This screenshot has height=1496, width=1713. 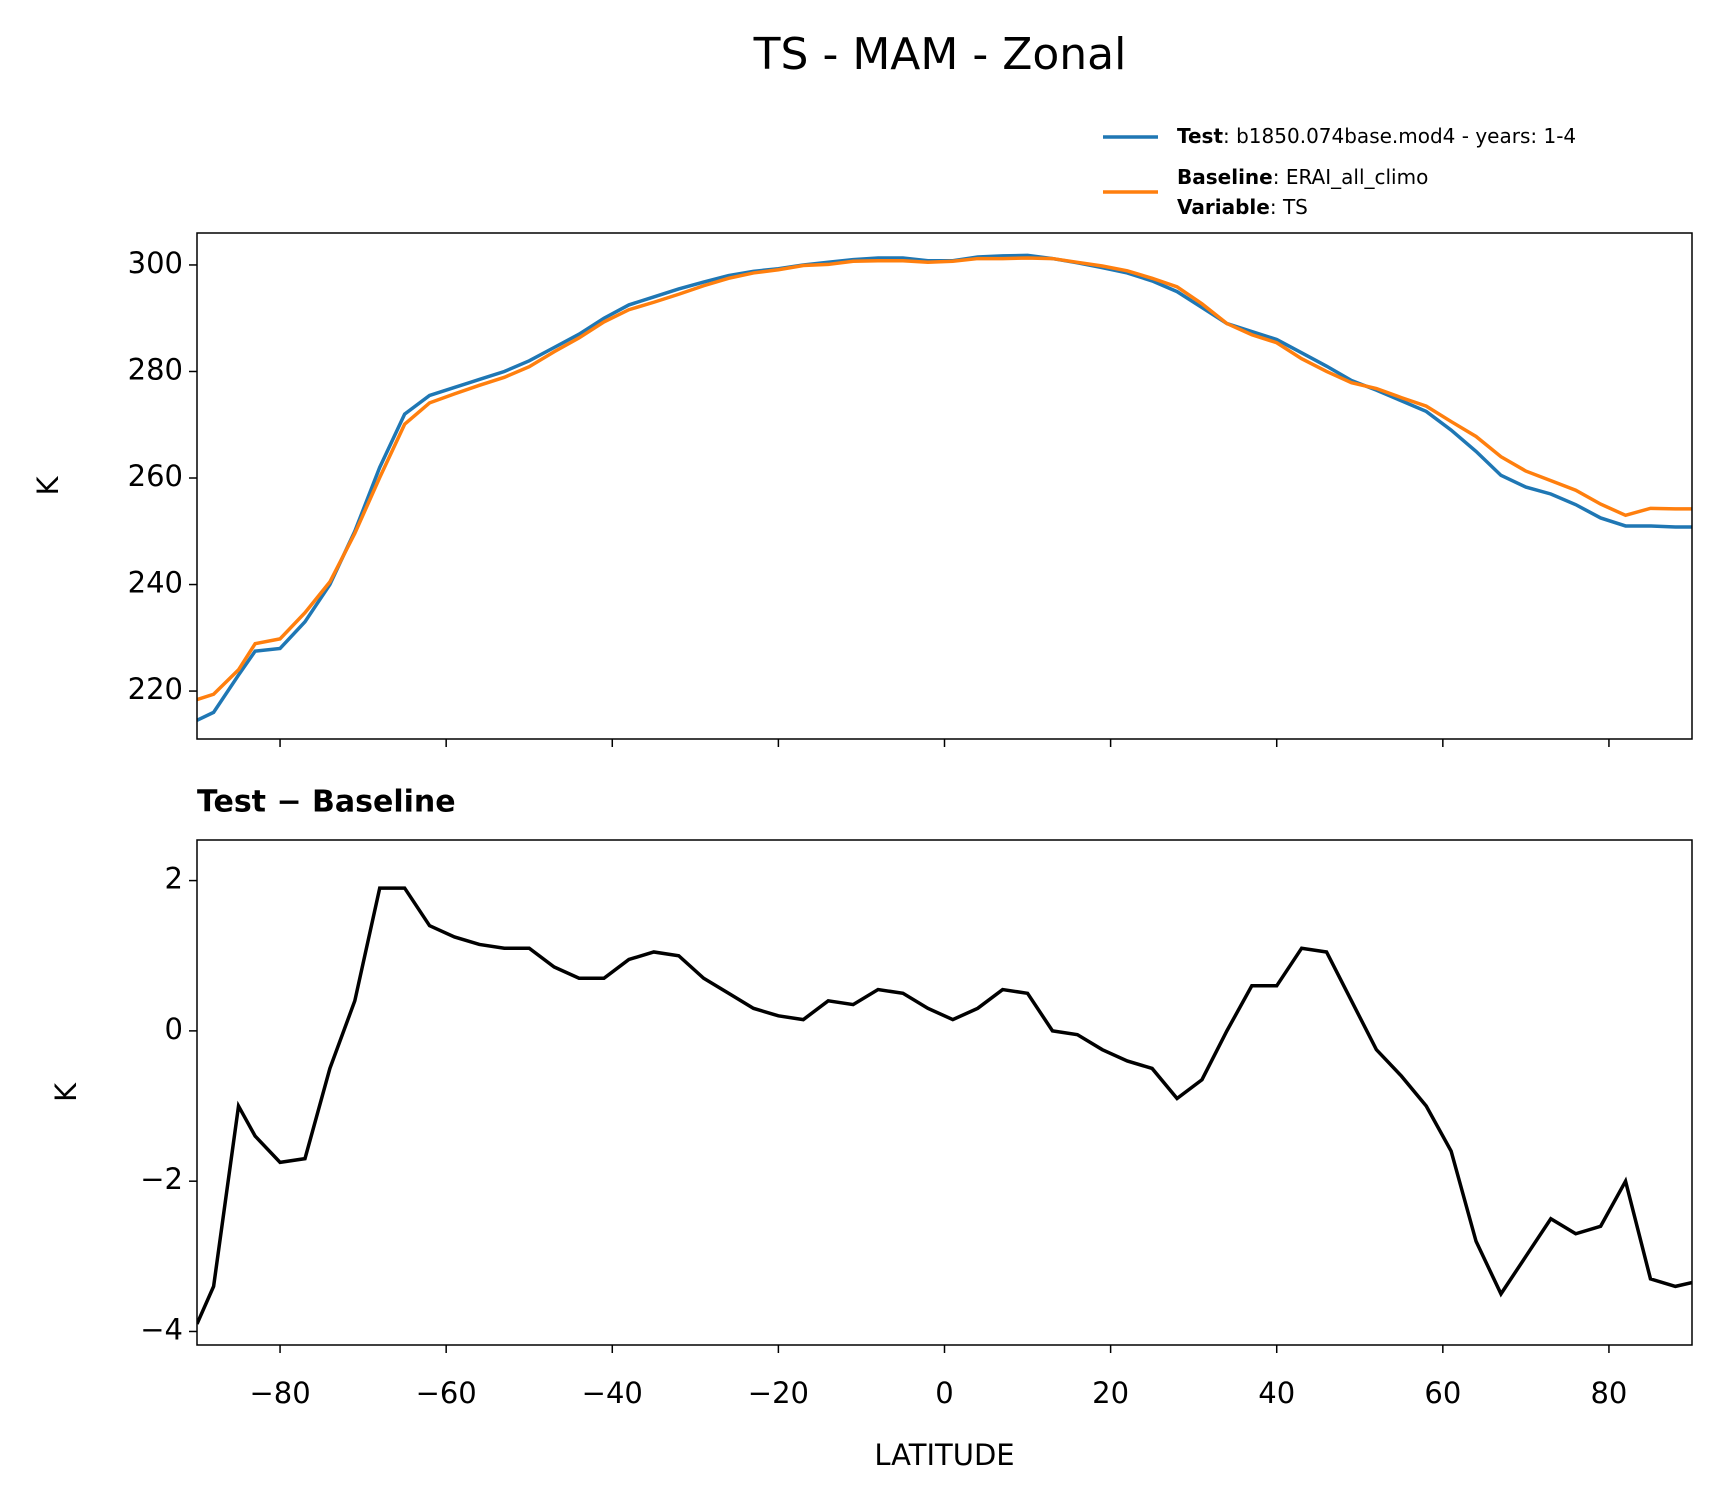 What do you see at coordinates (155, 476) in the screenshot?
I see `y-tick-label: 260` at bounding box center [155, 476].